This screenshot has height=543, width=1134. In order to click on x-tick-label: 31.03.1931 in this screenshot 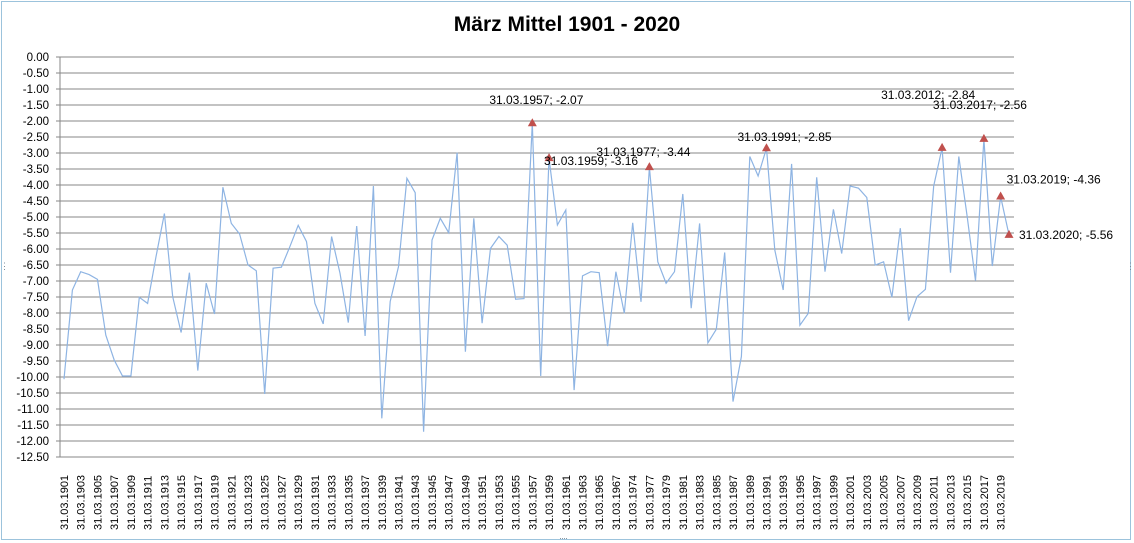, I will do `click(316, 502)`.